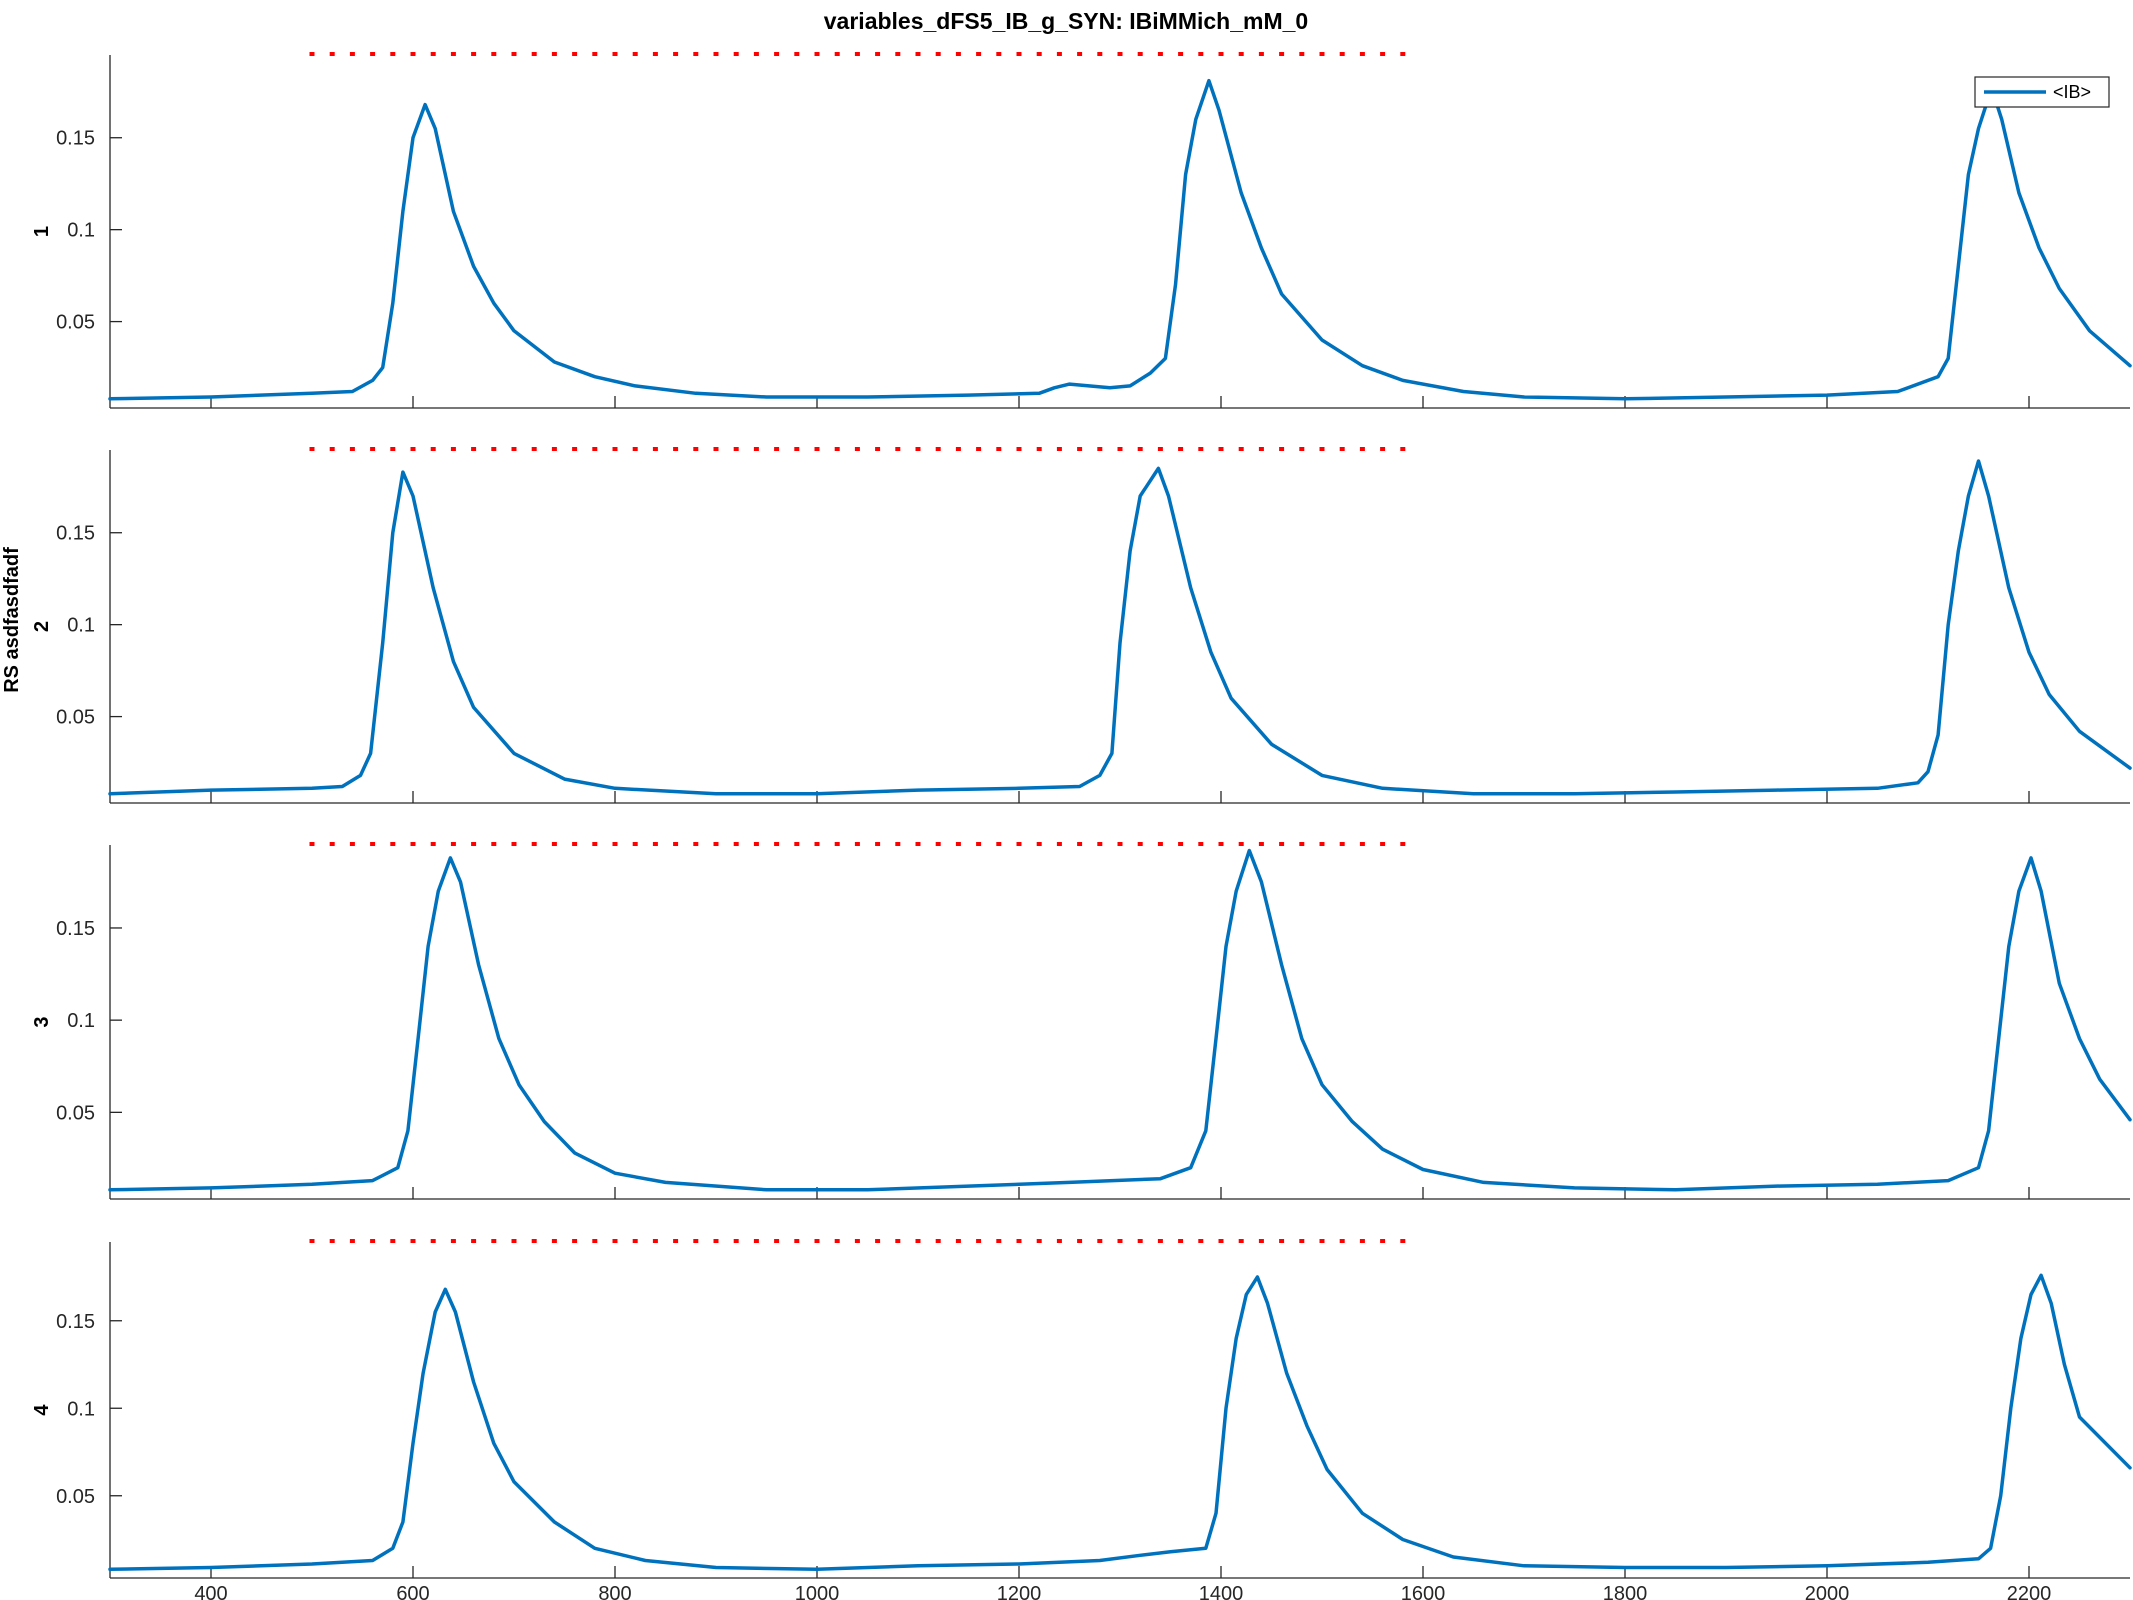  I want to click on panel-y-label: 1, so click(42, 231).